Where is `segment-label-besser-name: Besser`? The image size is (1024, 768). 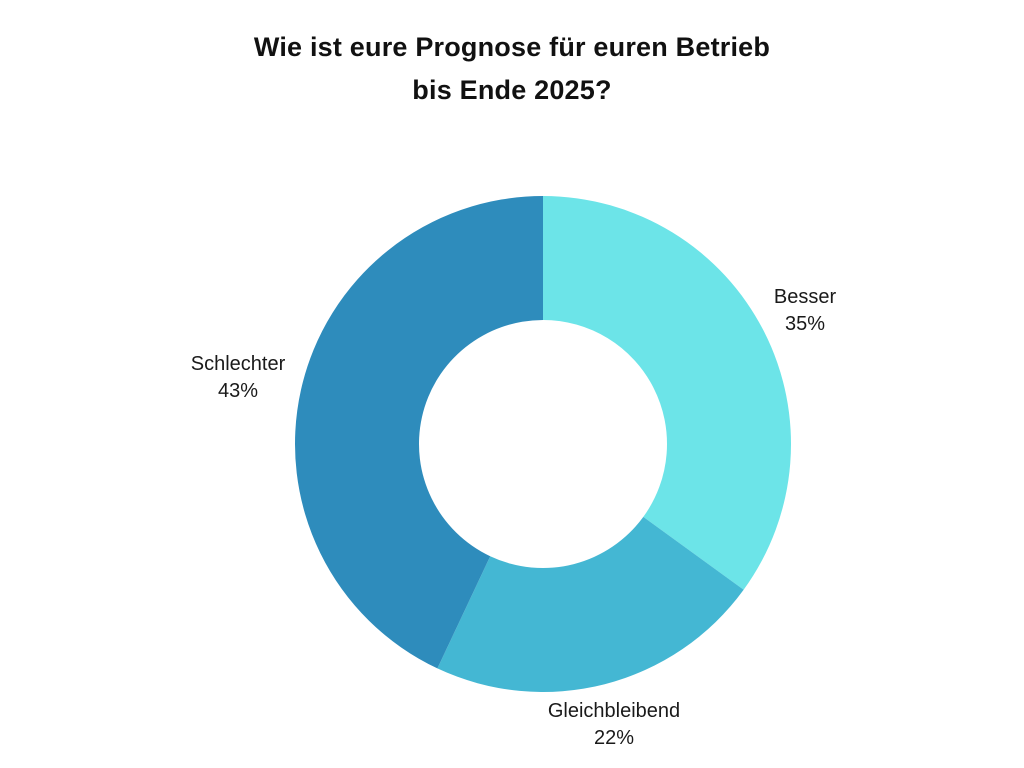
segment-label-besser-name: Besser is located at coordinates (805, 297).